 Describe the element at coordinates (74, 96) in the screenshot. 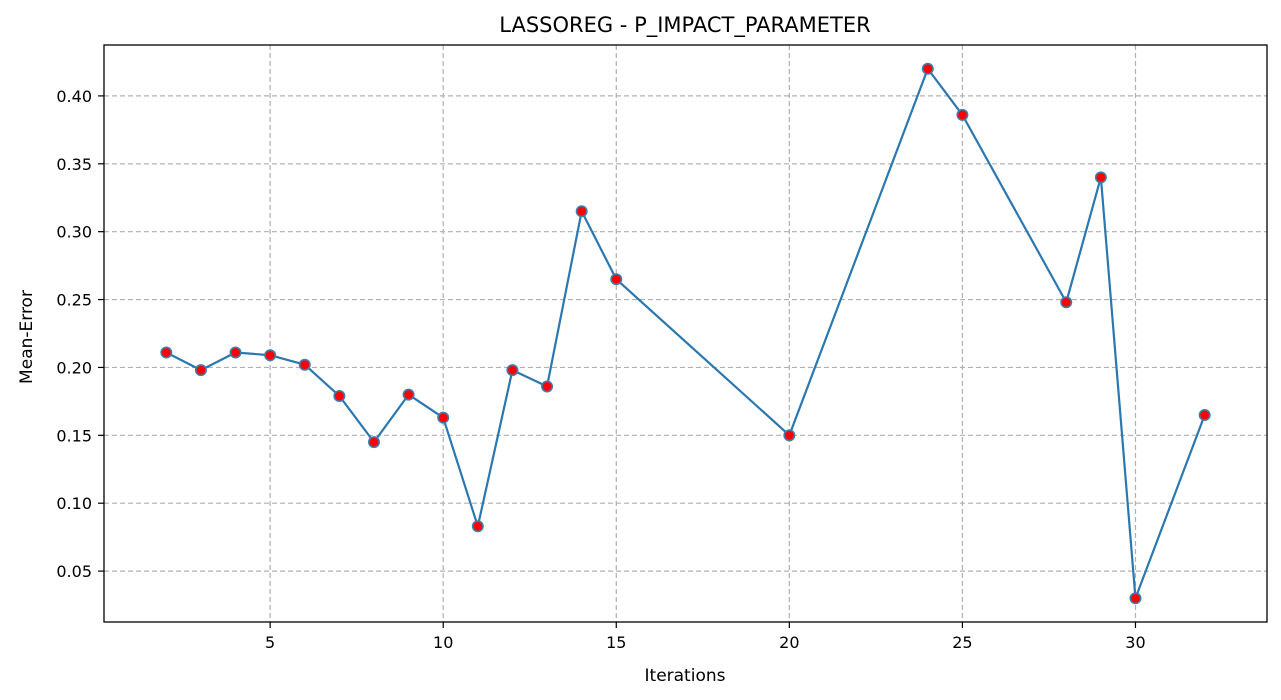

I see `y-tick-label: 0.40` at that location.